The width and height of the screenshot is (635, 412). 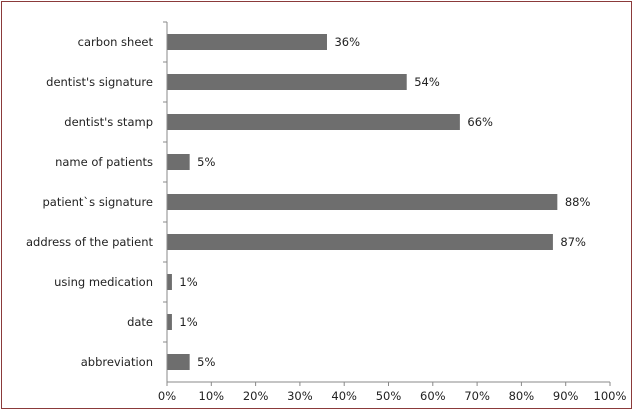 What do you see at coordinates (103, 282) in the screenshot?
I see `category-label: using medication` at bounding box center [103, 282].